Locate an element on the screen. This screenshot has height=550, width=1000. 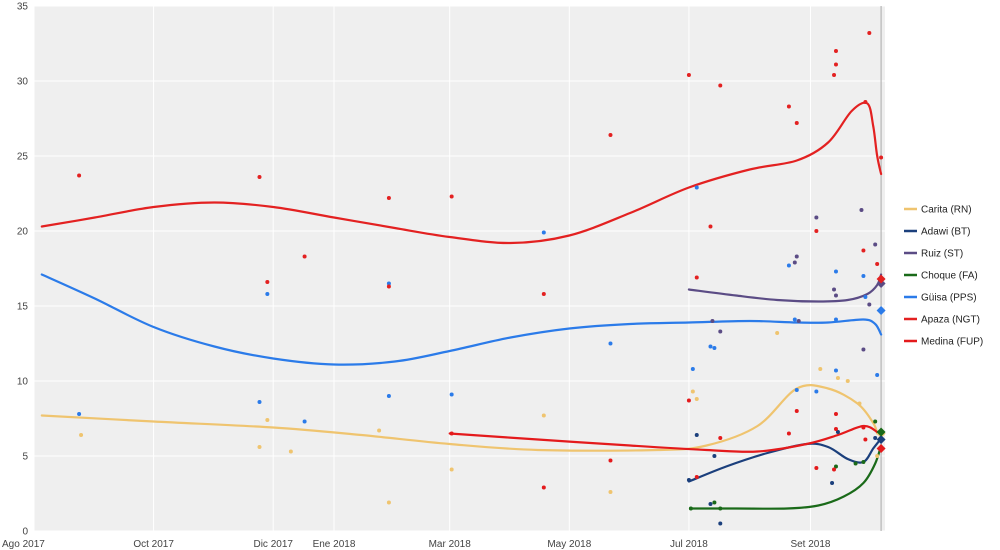
x-tick-label: Set 2018 is located at coordinates (810, 544).